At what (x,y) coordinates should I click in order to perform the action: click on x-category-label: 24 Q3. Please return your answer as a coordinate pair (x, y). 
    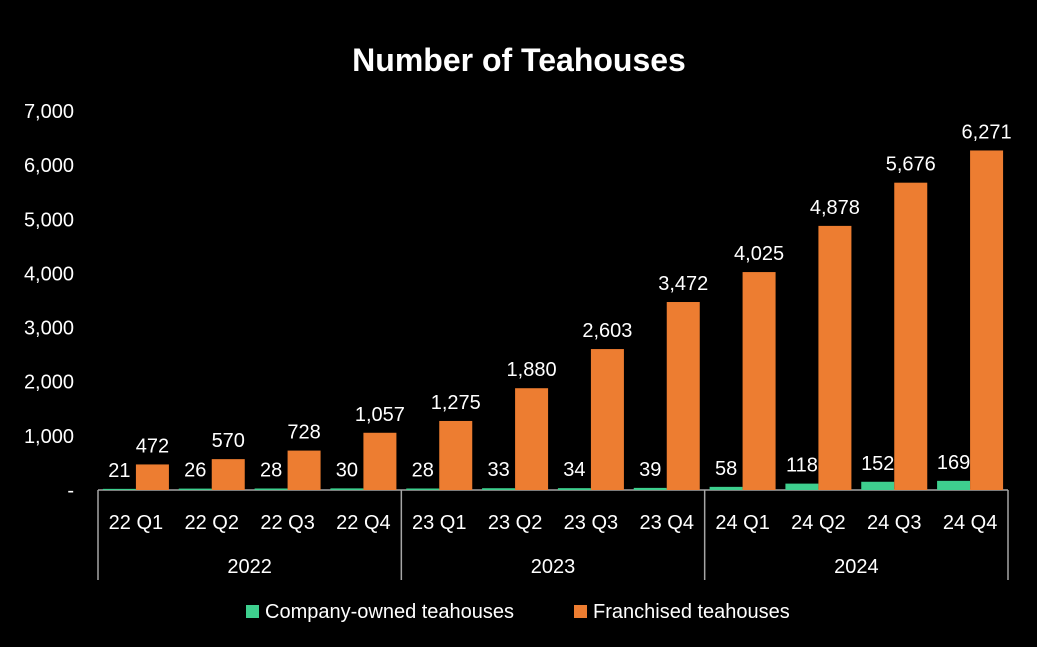
    Looking at the image, I should click on (894, 523).